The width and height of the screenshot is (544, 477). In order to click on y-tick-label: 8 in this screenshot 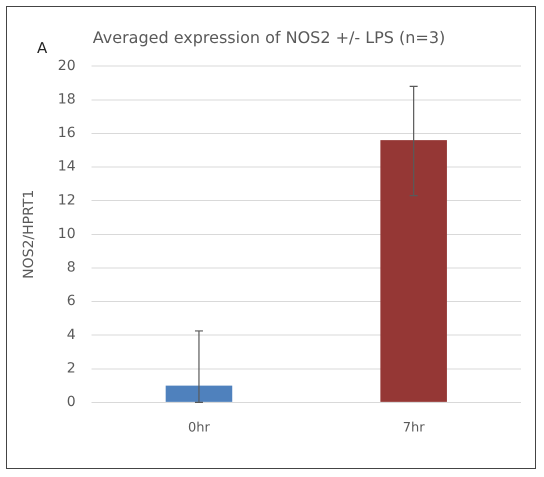, I will do `click(71, 268)`.